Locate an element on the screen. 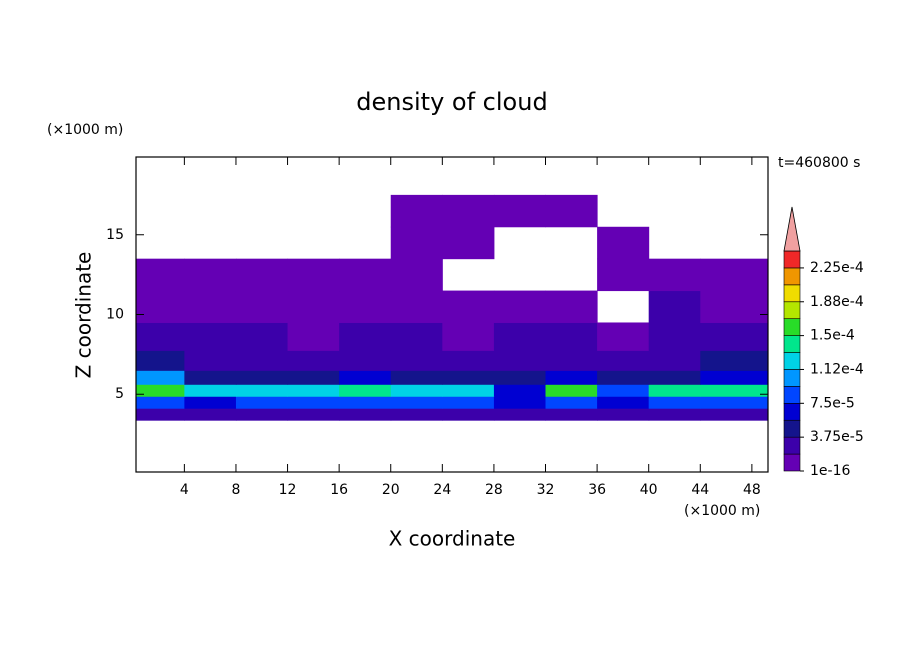 The image size is (904, 654). x-tick-label: 4 is located at coordinates (184, 490).